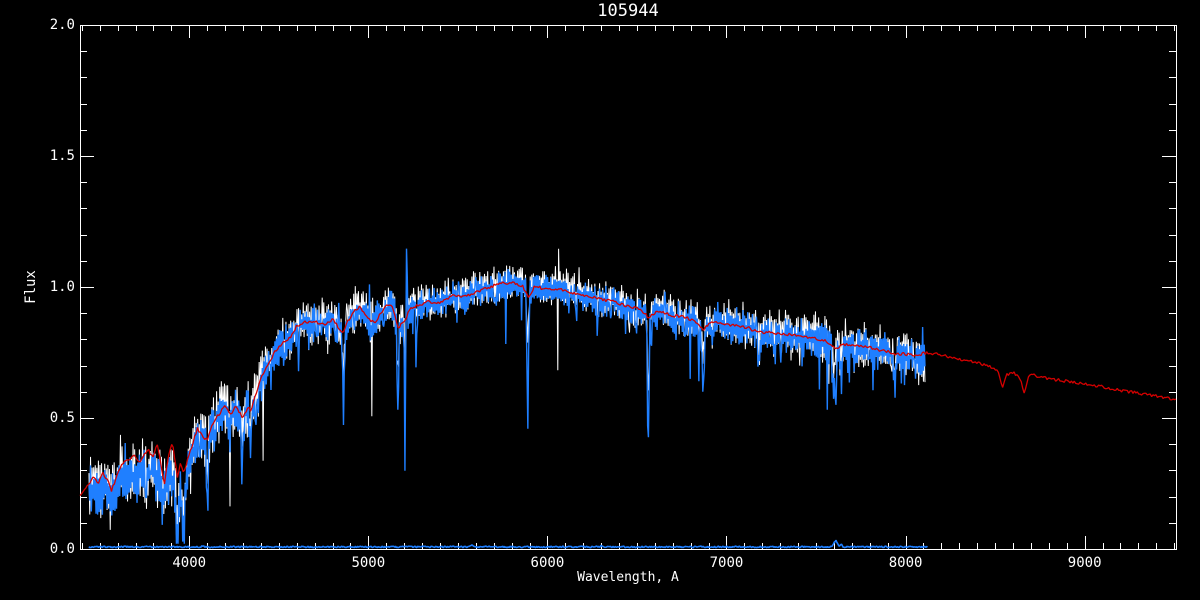  I want to click on y-tick-label: 0.0, so click(62, 549).